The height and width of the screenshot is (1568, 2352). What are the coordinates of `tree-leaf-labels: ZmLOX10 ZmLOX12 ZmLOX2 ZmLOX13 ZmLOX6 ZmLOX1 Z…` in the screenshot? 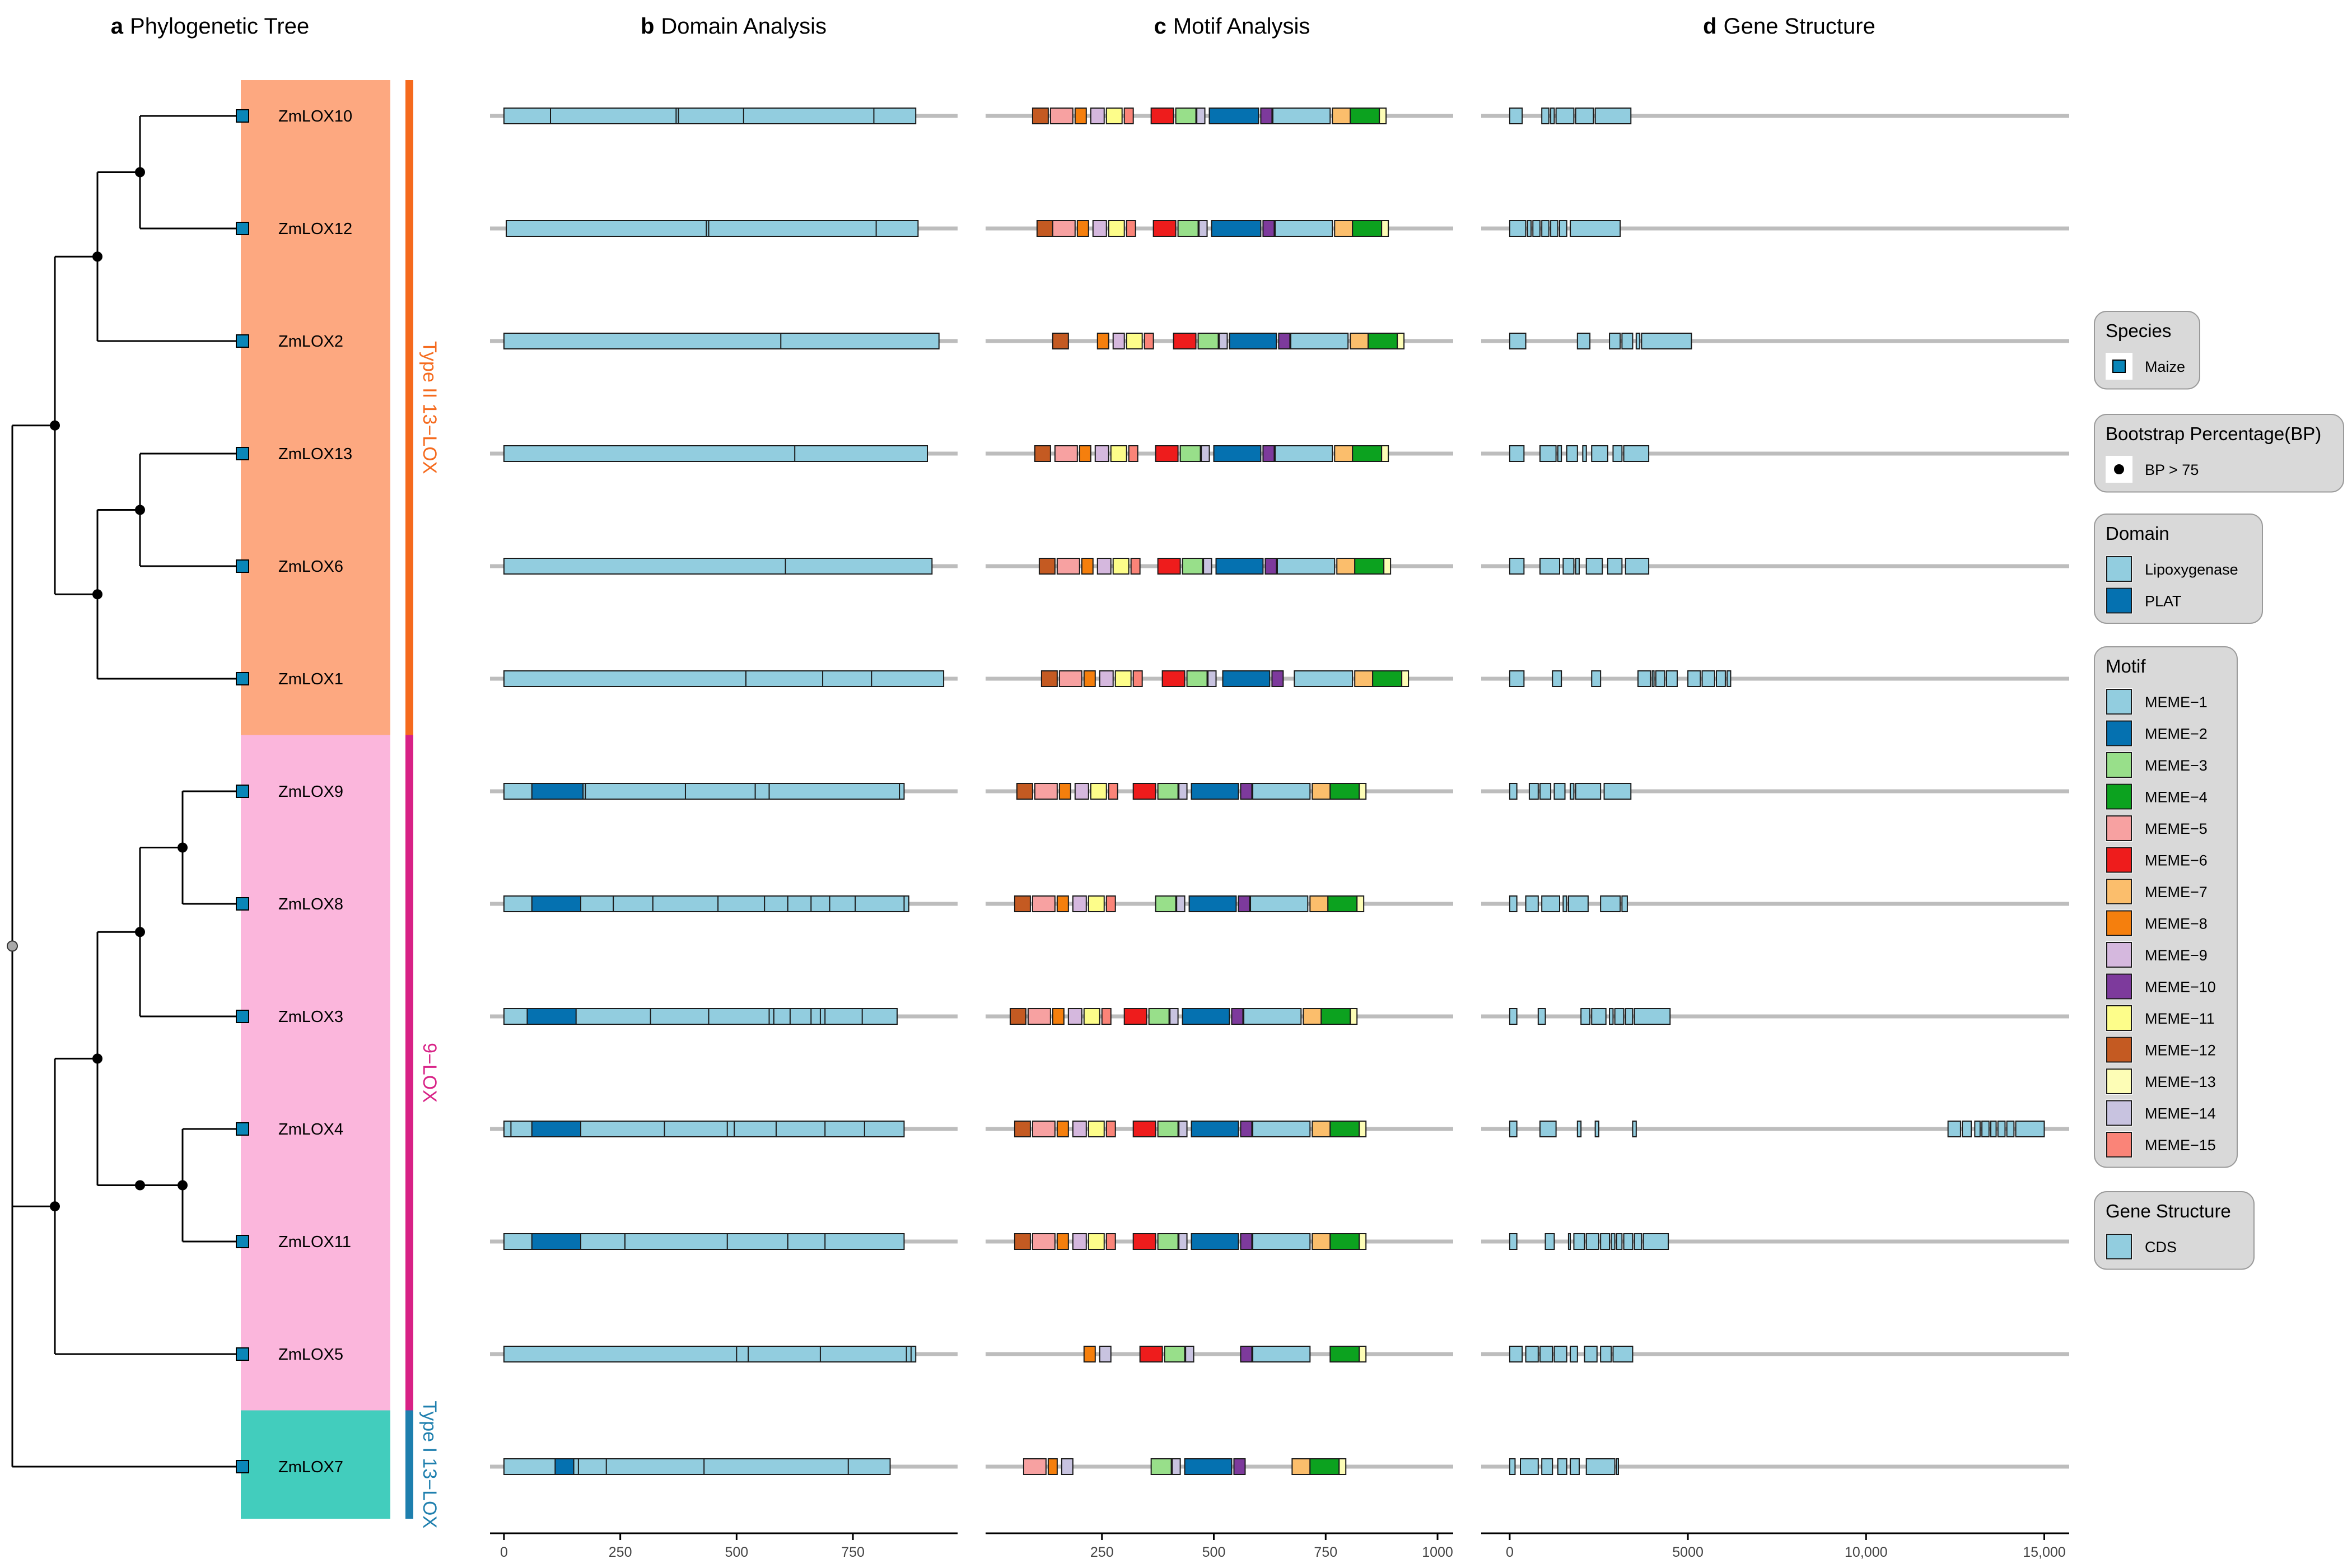 It's located at (294, 792).